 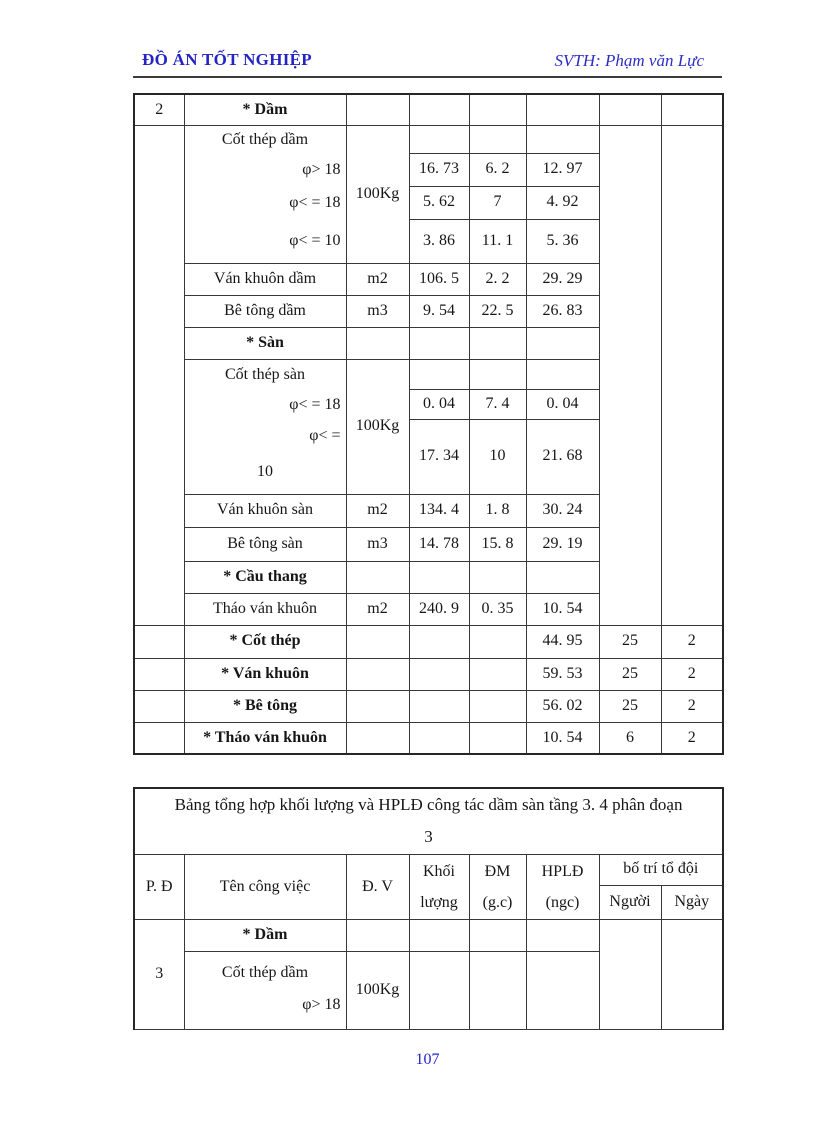 I want to click on khoi-luong-cell: 9. 54, so click(x=439, y=311).